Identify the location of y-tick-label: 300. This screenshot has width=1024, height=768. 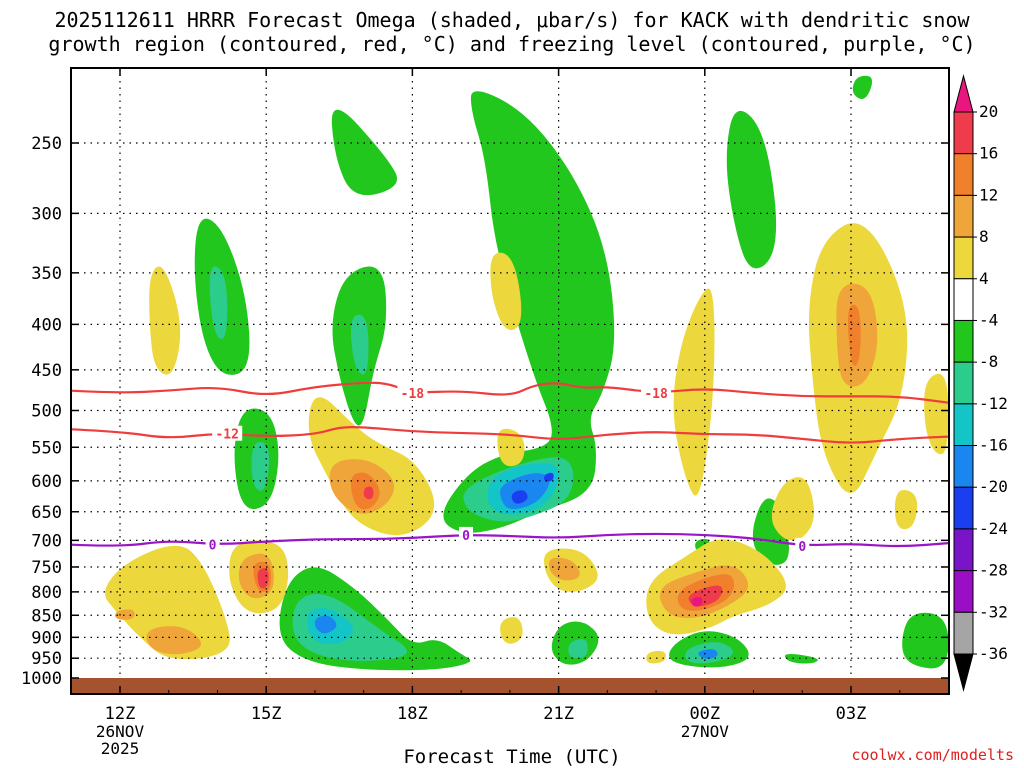
(46, 214).